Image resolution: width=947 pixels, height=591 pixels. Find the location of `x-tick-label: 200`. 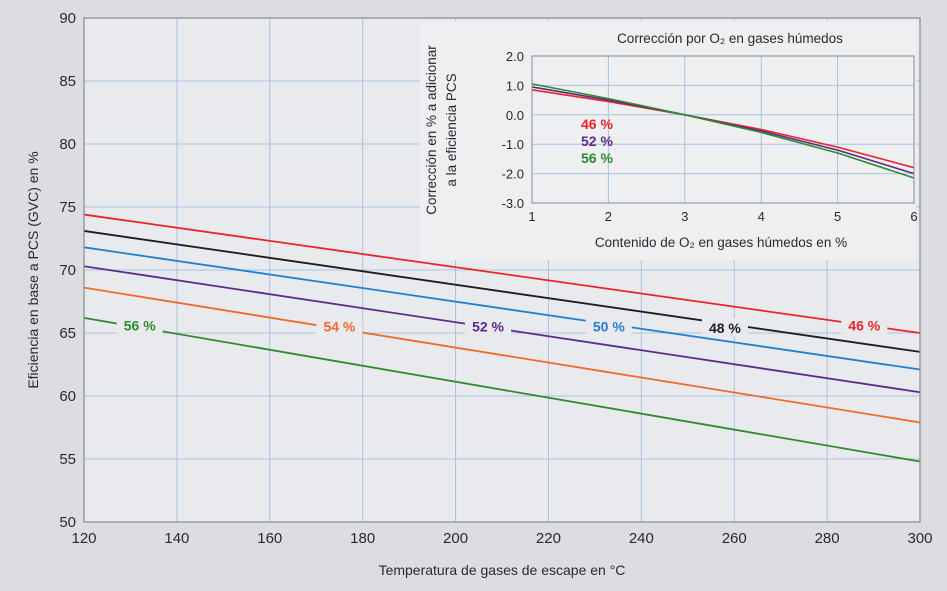

x-tick-label: 200 is located at coordinates (455, 538).